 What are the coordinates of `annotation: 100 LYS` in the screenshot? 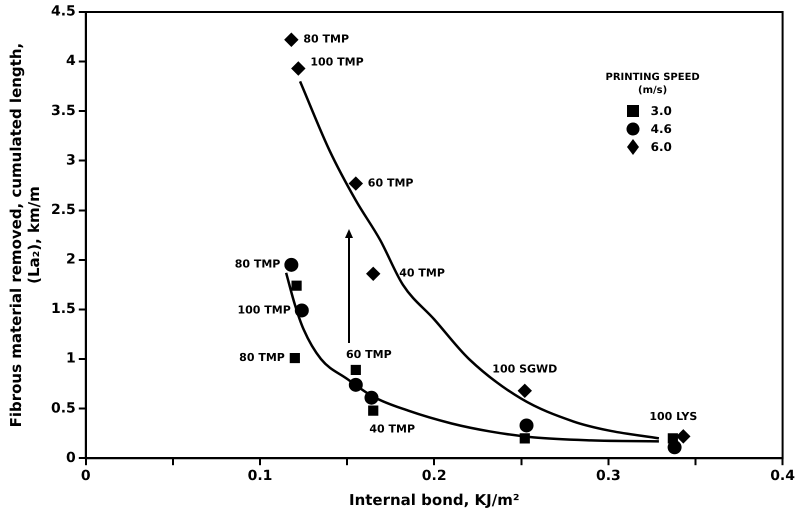 It's located at (673, 417).